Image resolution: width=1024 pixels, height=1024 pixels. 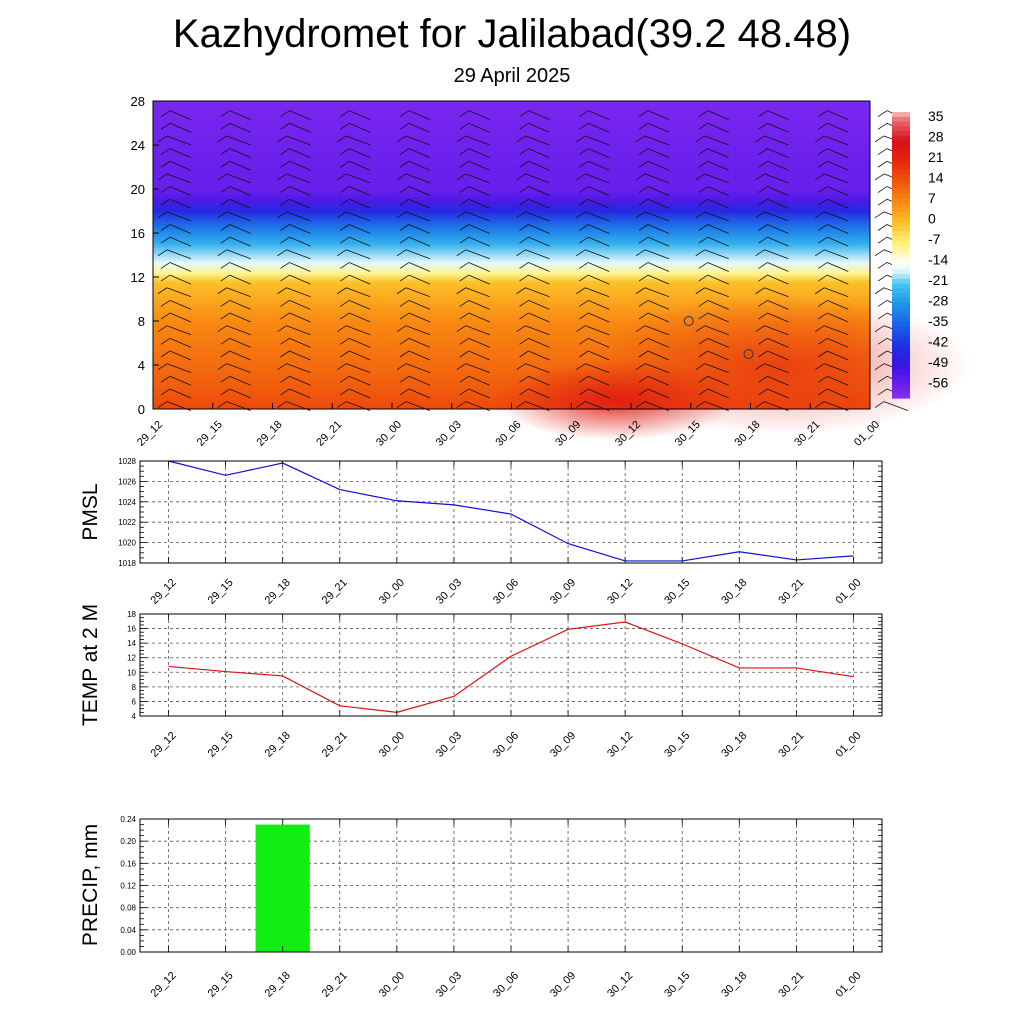 I want to click on colorbar-label: -7, so click(x=934, y=239).